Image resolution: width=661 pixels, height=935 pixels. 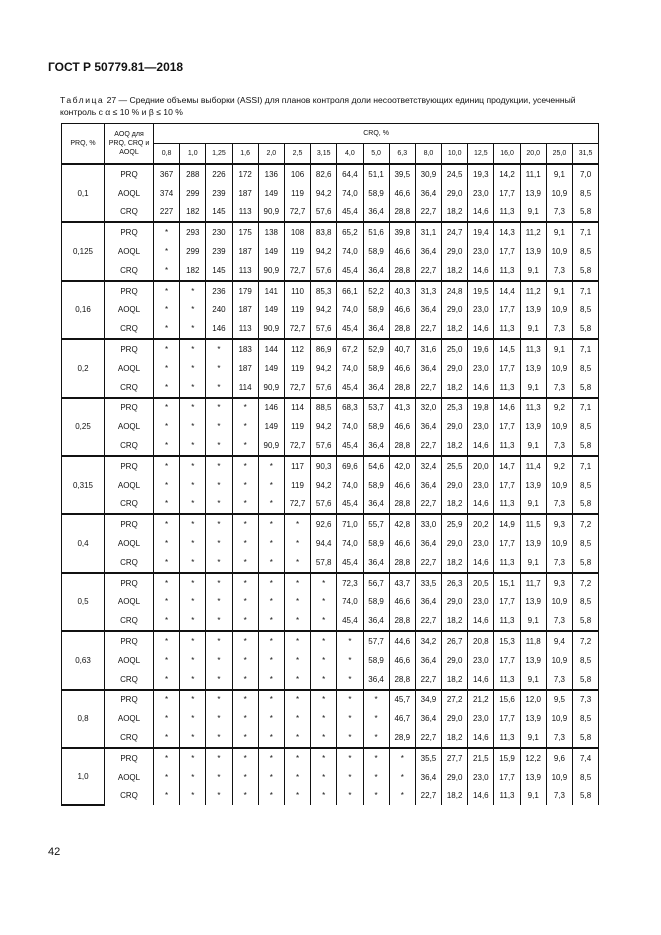 What do you see at coordinates (481, 232) in the screenshot?
I see `table-cell: 19,4` at bounding box center [481, 232].